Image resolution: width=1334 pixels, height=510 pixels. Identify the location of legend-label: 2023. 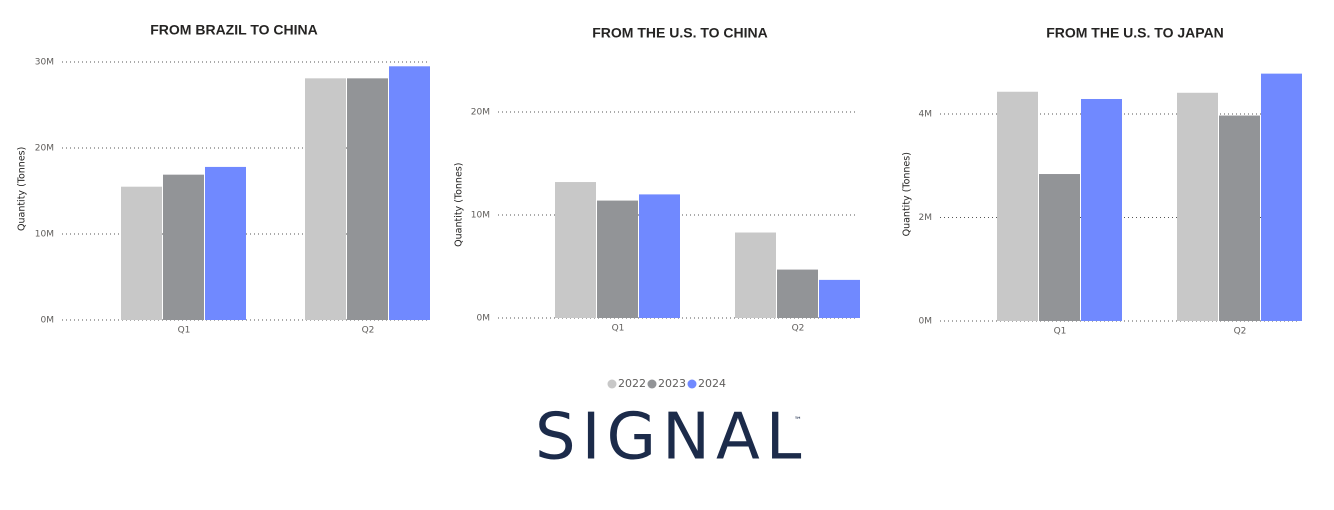
(672, 383).